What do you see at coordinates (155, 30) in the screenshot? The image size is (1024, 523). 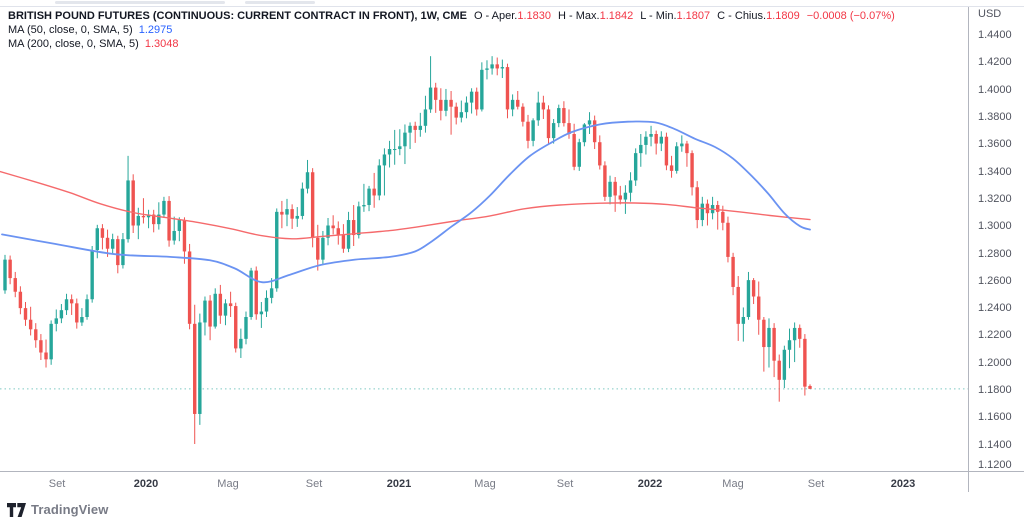 I see `ma50-value: 1.2975` at bounding box center [155, 30].